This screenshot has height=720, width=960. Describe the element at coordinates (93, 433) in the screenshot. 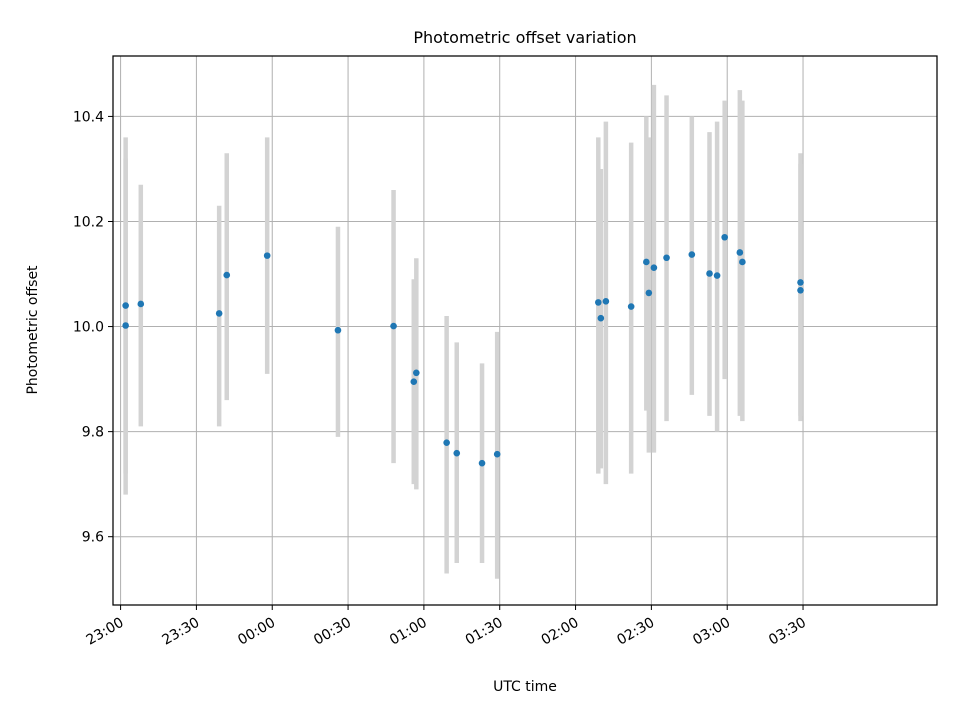

I see `y-tick-label: 9.8` at that location.